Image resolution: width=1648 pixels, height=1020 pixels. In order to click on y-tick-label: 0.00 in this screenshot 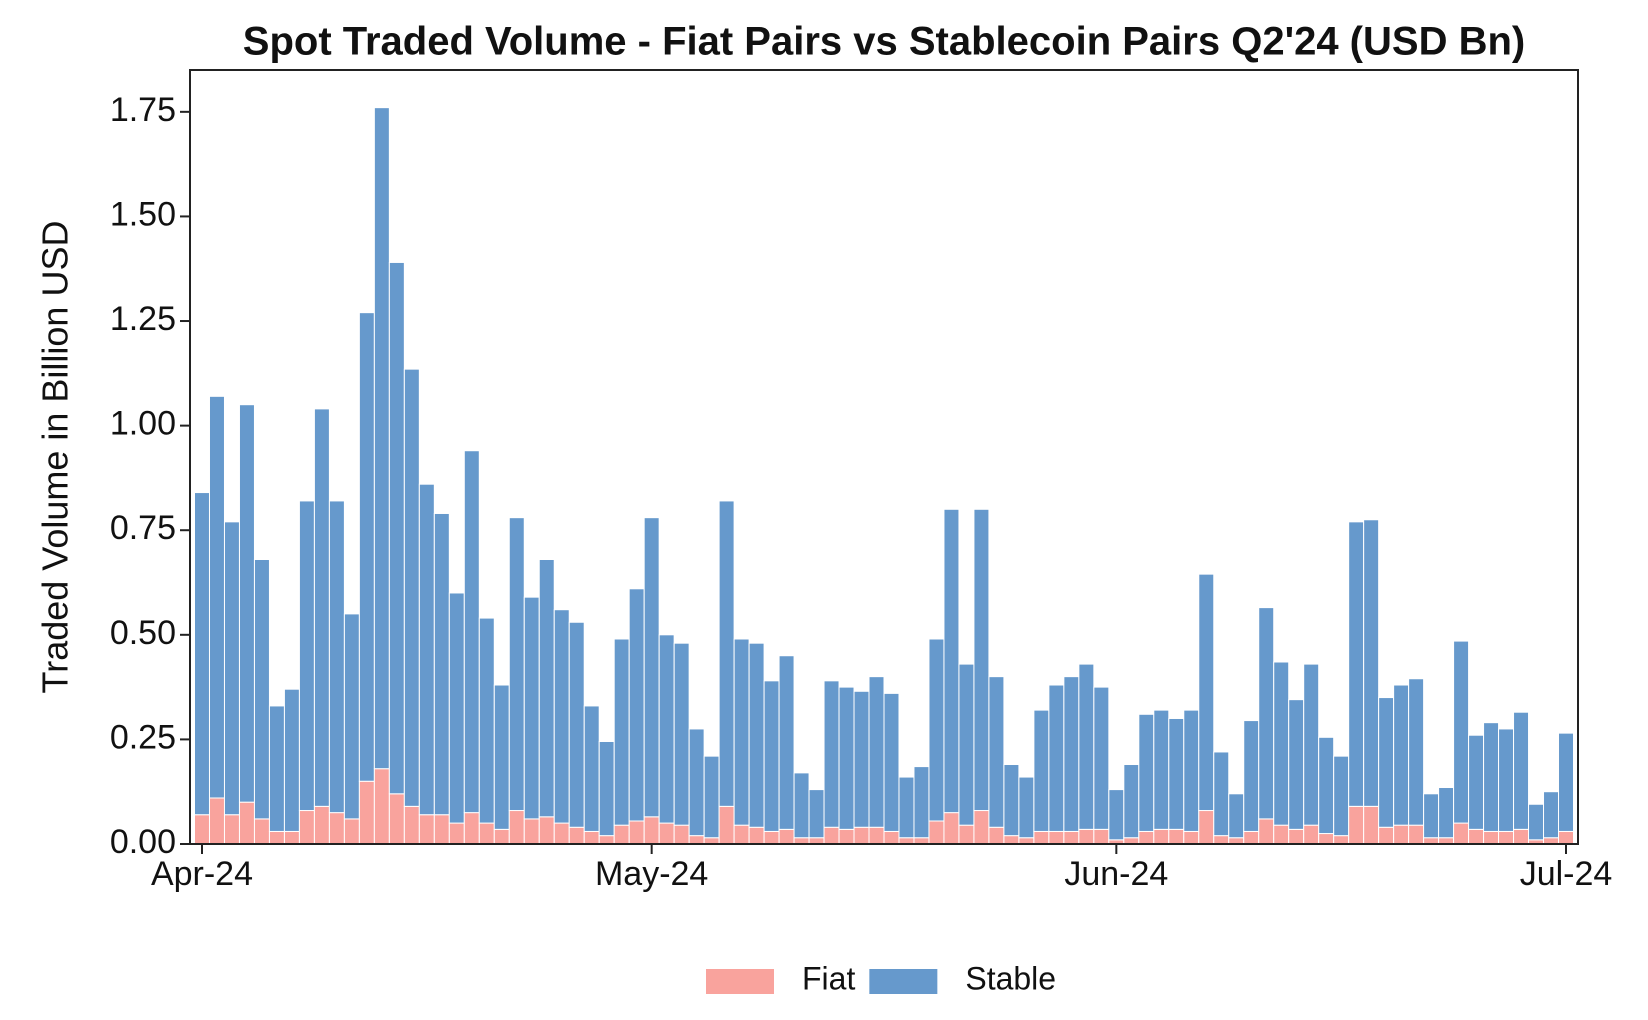, I will do `click(143, 842)`.